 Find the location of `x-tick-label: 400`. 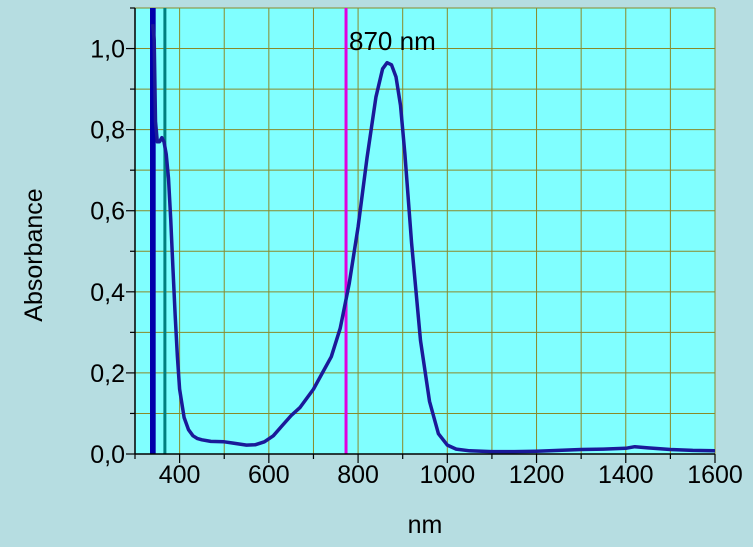

x-tick-label: 400 is located at coordinates (180, 475).